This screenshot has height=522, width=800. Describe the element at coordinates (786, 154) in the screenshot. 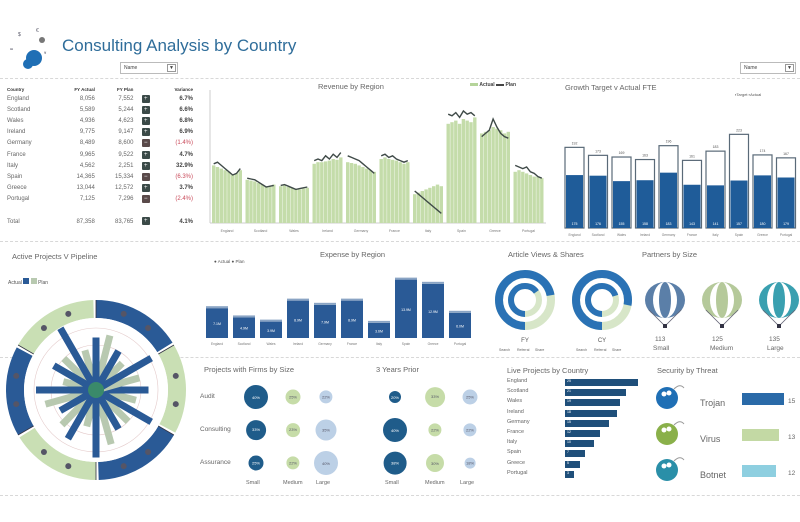

I see `target-label: 167` at that location.